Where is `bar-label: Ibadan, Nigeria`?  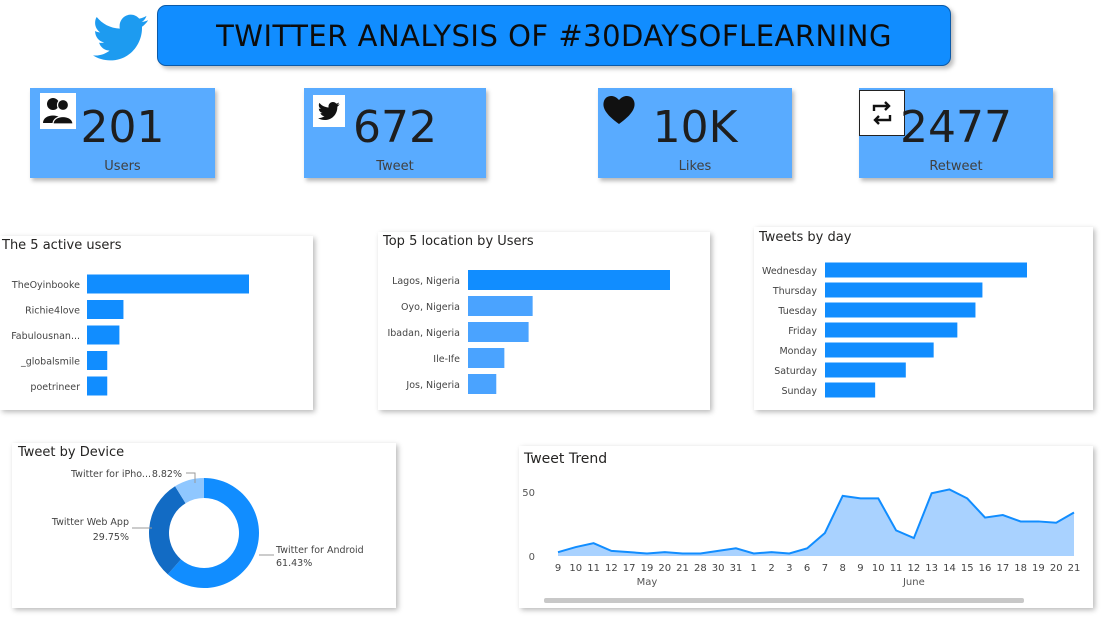 bar-label: Ibadan, Nigeria is located at coordinates (423, 333).